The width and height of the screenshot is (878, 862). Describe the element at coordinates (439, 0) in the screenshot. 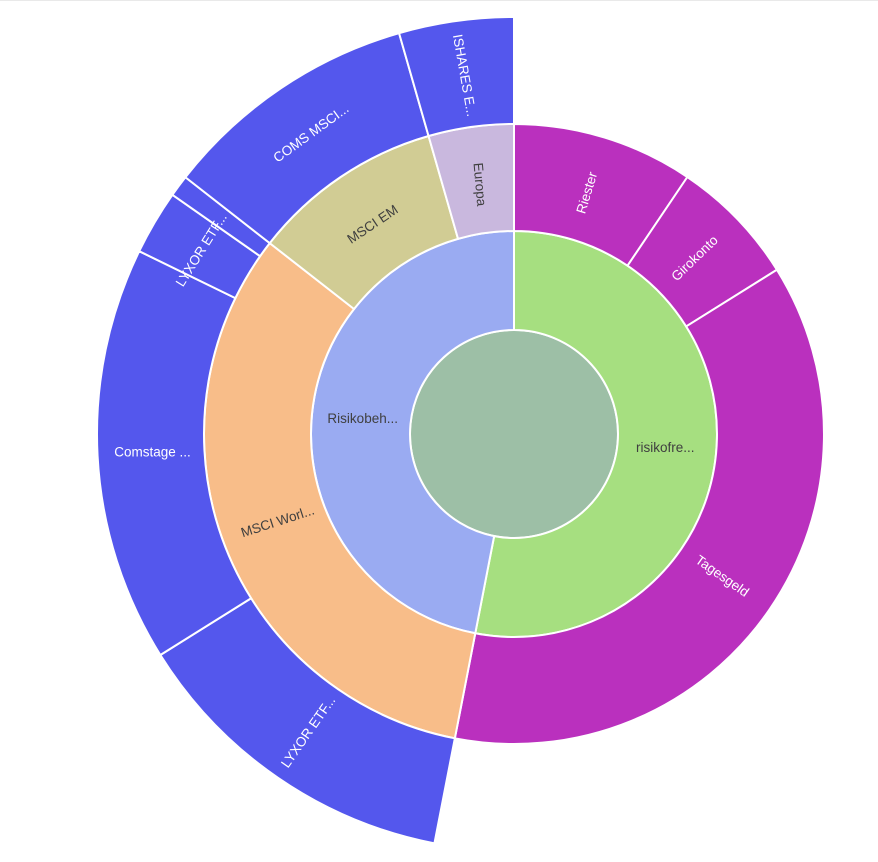

I see `top-divider` at that location.